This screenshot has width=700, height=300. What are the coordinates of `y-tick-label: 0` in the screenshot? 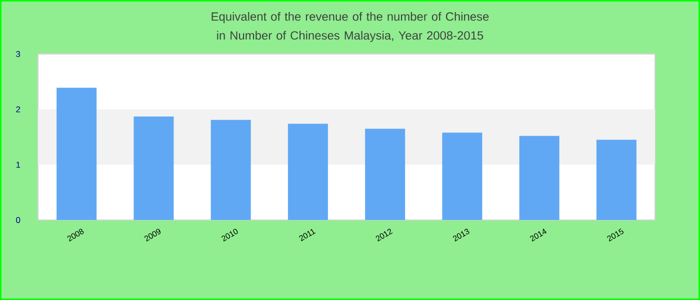 It's located at (18, 220).